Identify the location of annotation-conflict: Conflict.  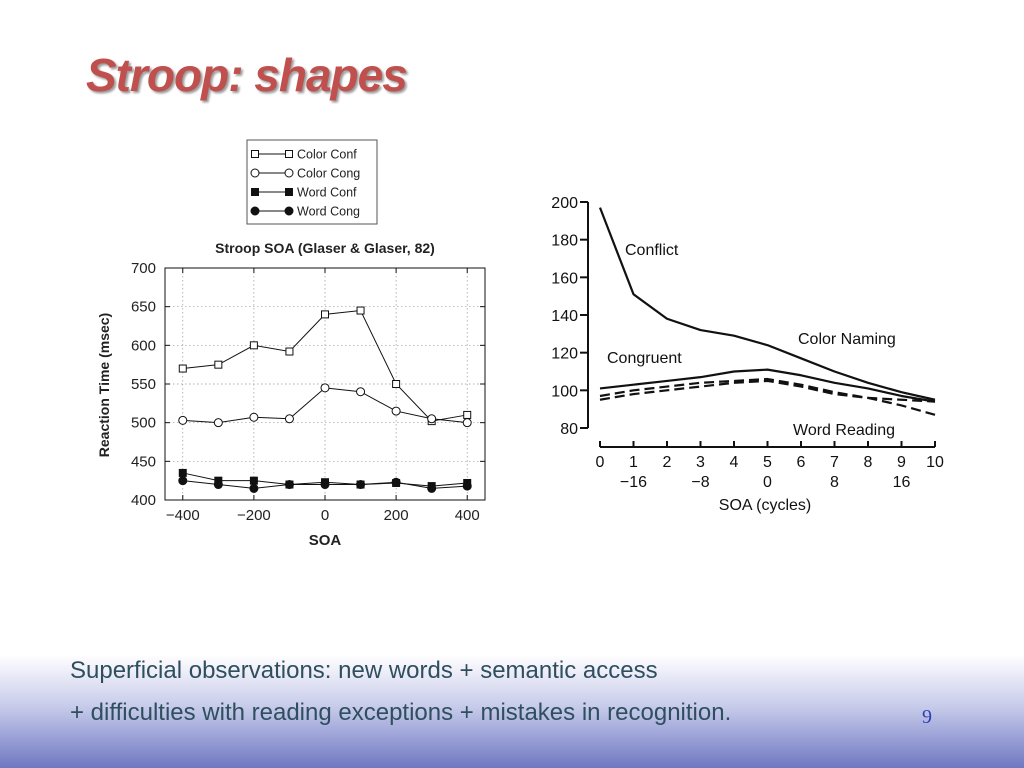
(652, 250).